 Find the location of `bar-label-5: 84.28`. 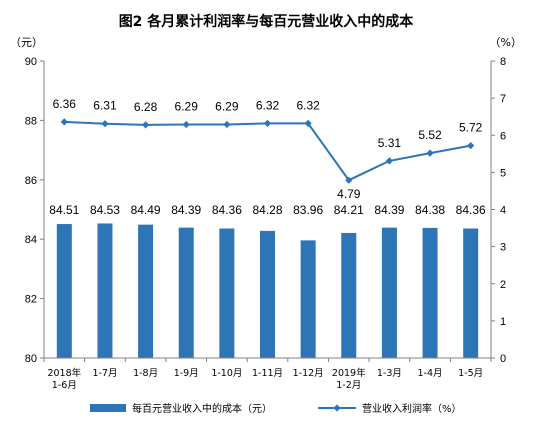

bar-label-5: 84.28 is located at coordinates (267, 210).